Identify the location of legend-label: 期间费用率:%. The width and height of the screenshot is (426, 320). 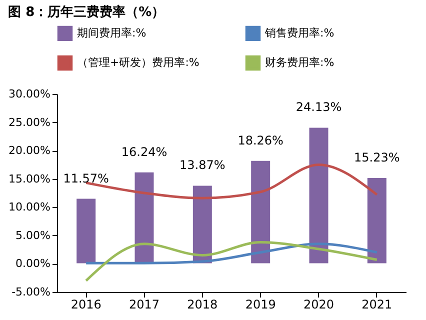
(111, 33).